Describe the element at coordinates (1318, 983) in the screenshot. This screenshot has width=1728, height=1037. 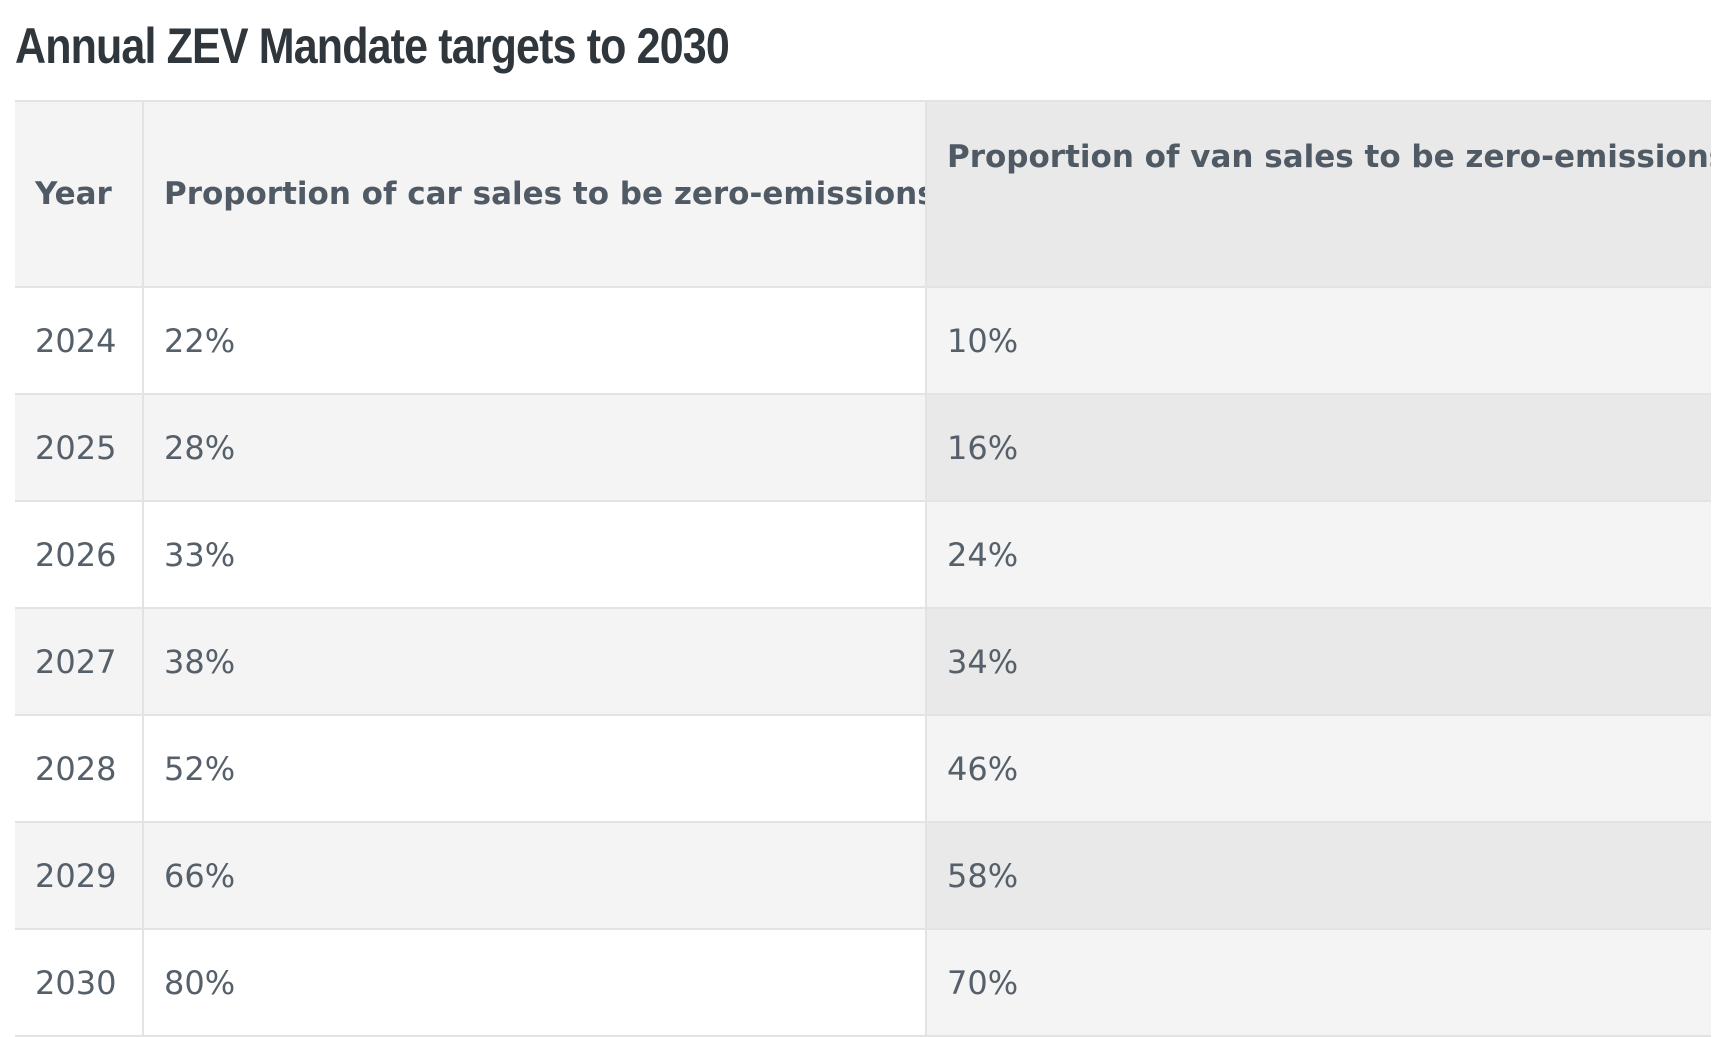
I see `van-share-cell: 70%` at that location.